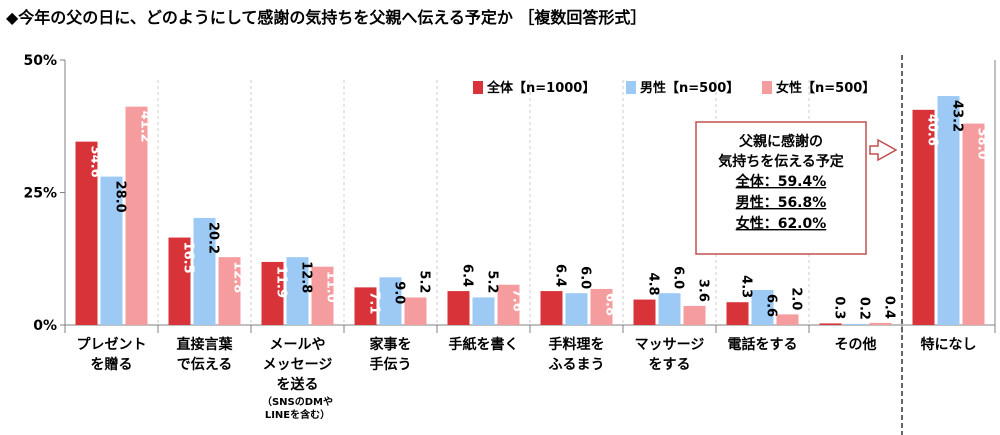  Describe the element at coordinates (856, 344) in the screenshot. I see `category-label: その他` at that location.